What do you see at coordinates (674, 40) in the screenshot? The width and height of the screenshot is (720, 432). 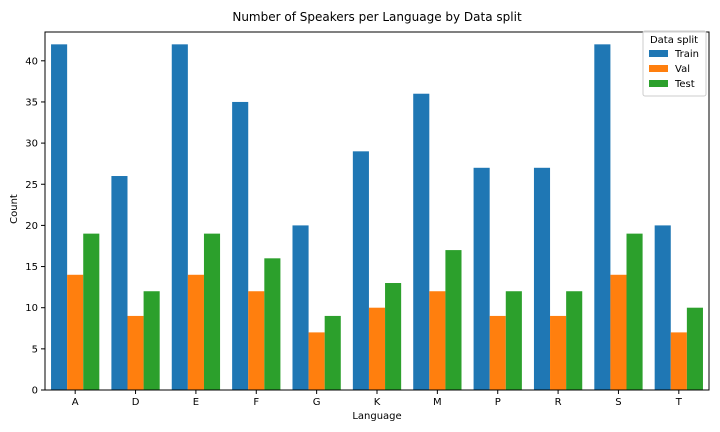 I see `legend-title: Data split` at bounding box center [674, 40].